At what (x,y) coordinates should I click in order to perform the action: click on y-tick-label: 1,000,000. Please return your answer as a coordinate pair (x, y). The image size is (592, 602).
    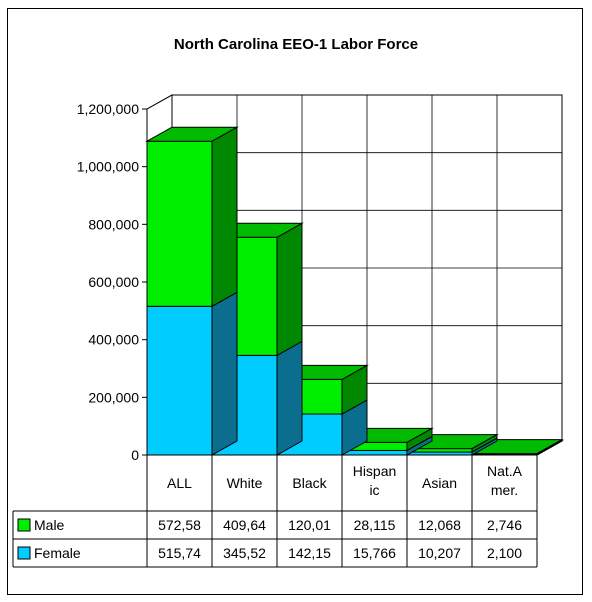
    Looking at the image, I should click on (108, 167).